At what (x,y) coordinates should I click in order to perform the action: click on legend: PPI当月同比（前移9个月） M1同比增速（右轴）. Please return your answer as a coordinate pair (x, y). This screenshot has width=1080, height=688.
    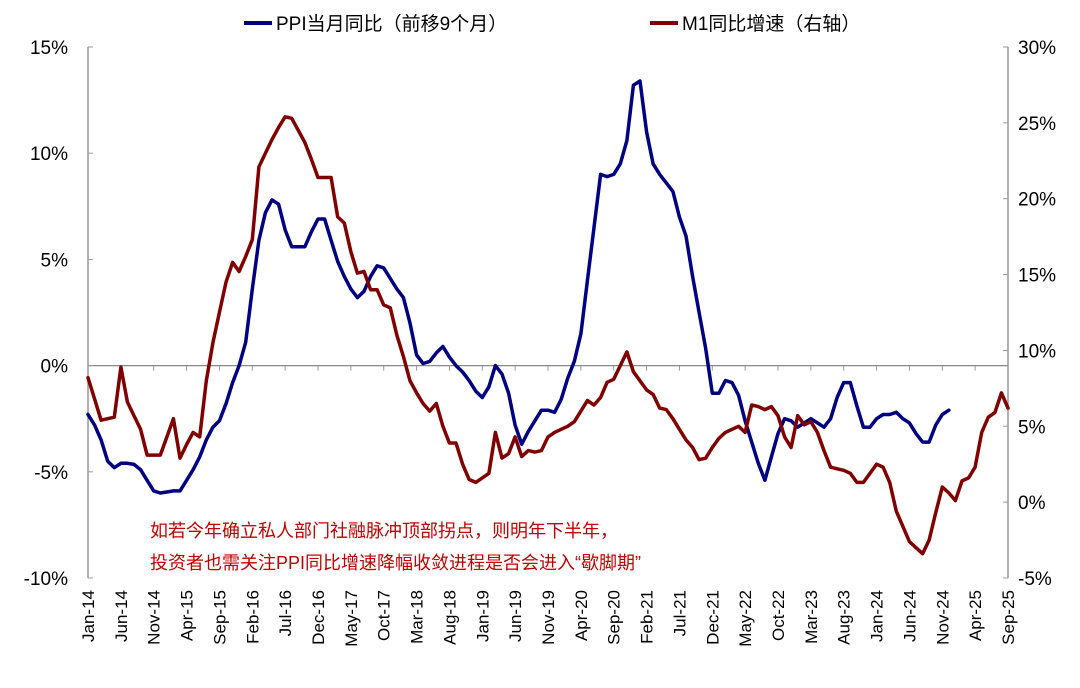
    Looking at the image, I should click on (552, 24).